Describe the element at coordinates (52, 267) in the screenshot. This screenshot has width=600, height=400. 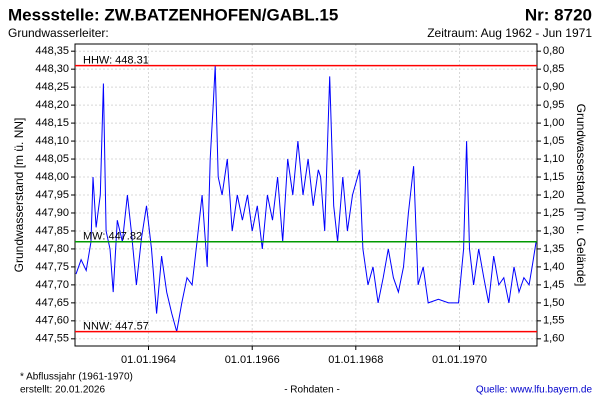
I see `y-tick-label: 447,75` at that location.